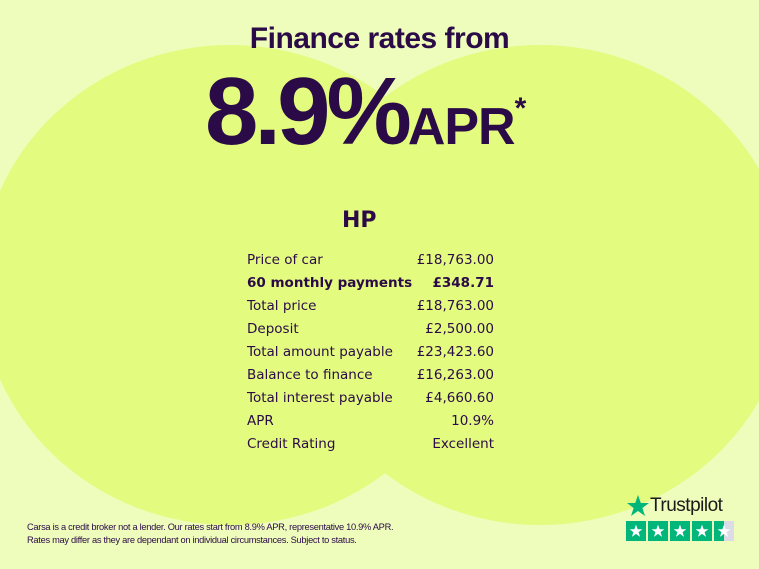 This screenshot has width=759, height=569. Describe the element at coordinates (680, 517) in the screenshot. I see `trustpilot-badge: Trustpilot` at that location.